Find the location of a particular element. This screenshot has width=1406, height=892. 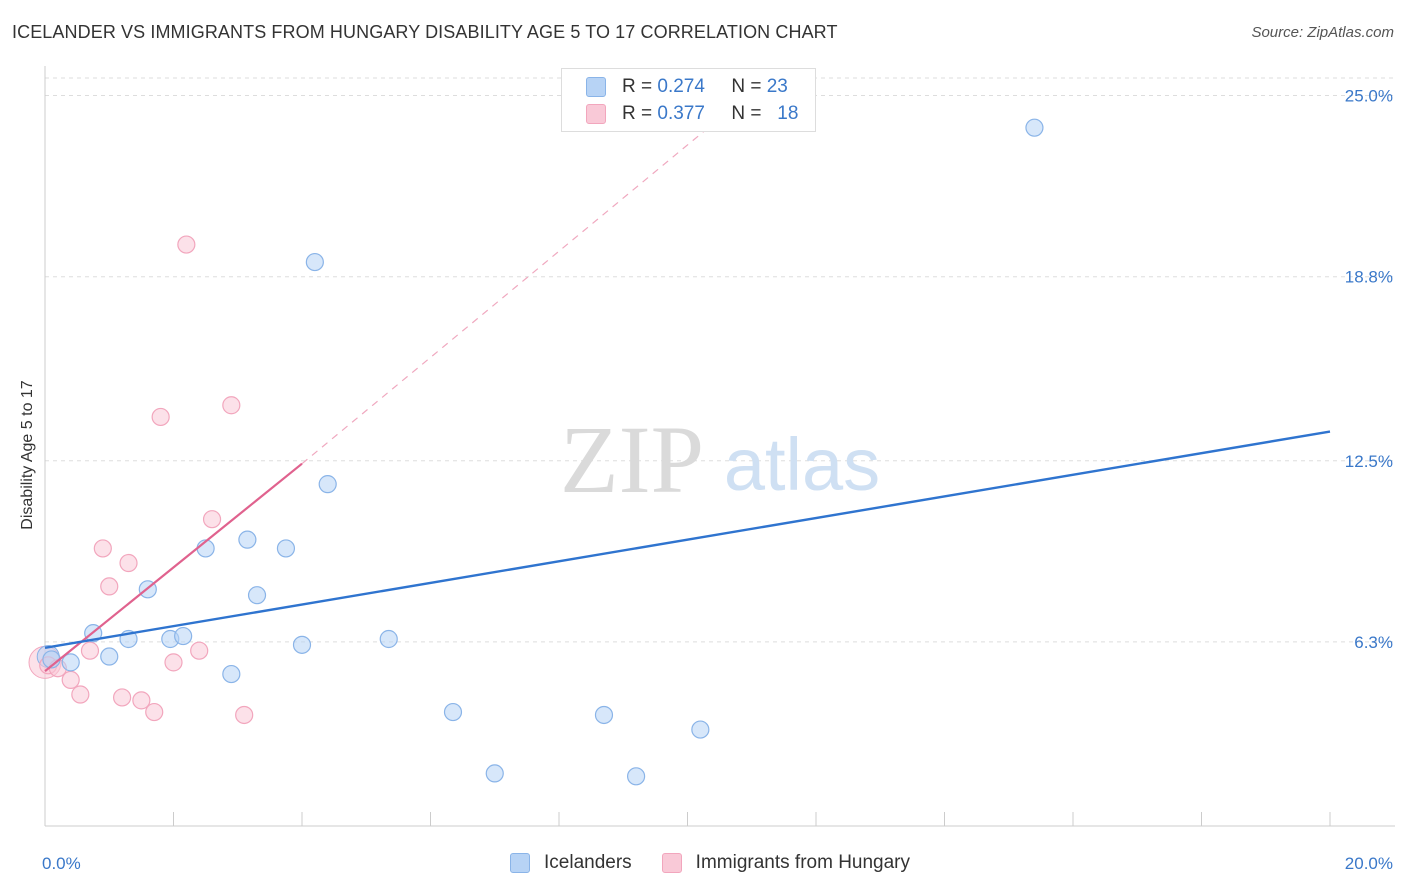

legend-series: Icelanders Immigrants from Hungary is located at coordinates (725, 863).